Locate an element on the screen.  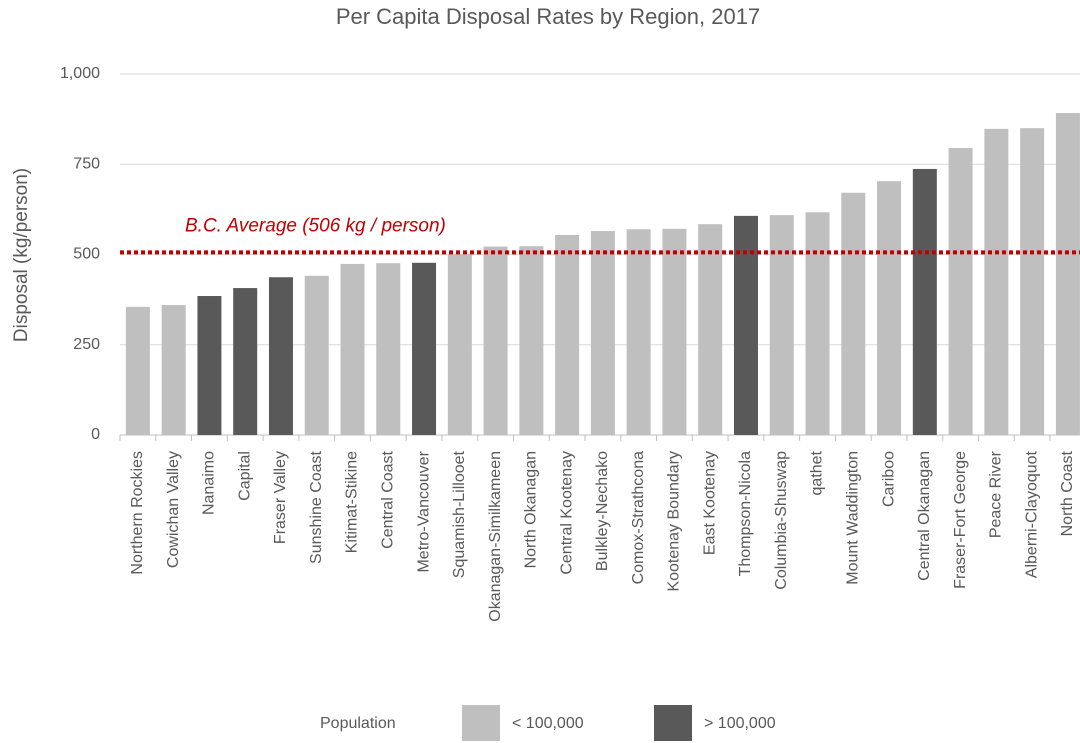
x-tick-label: East Kootenay is located at coordinates (709, 503).